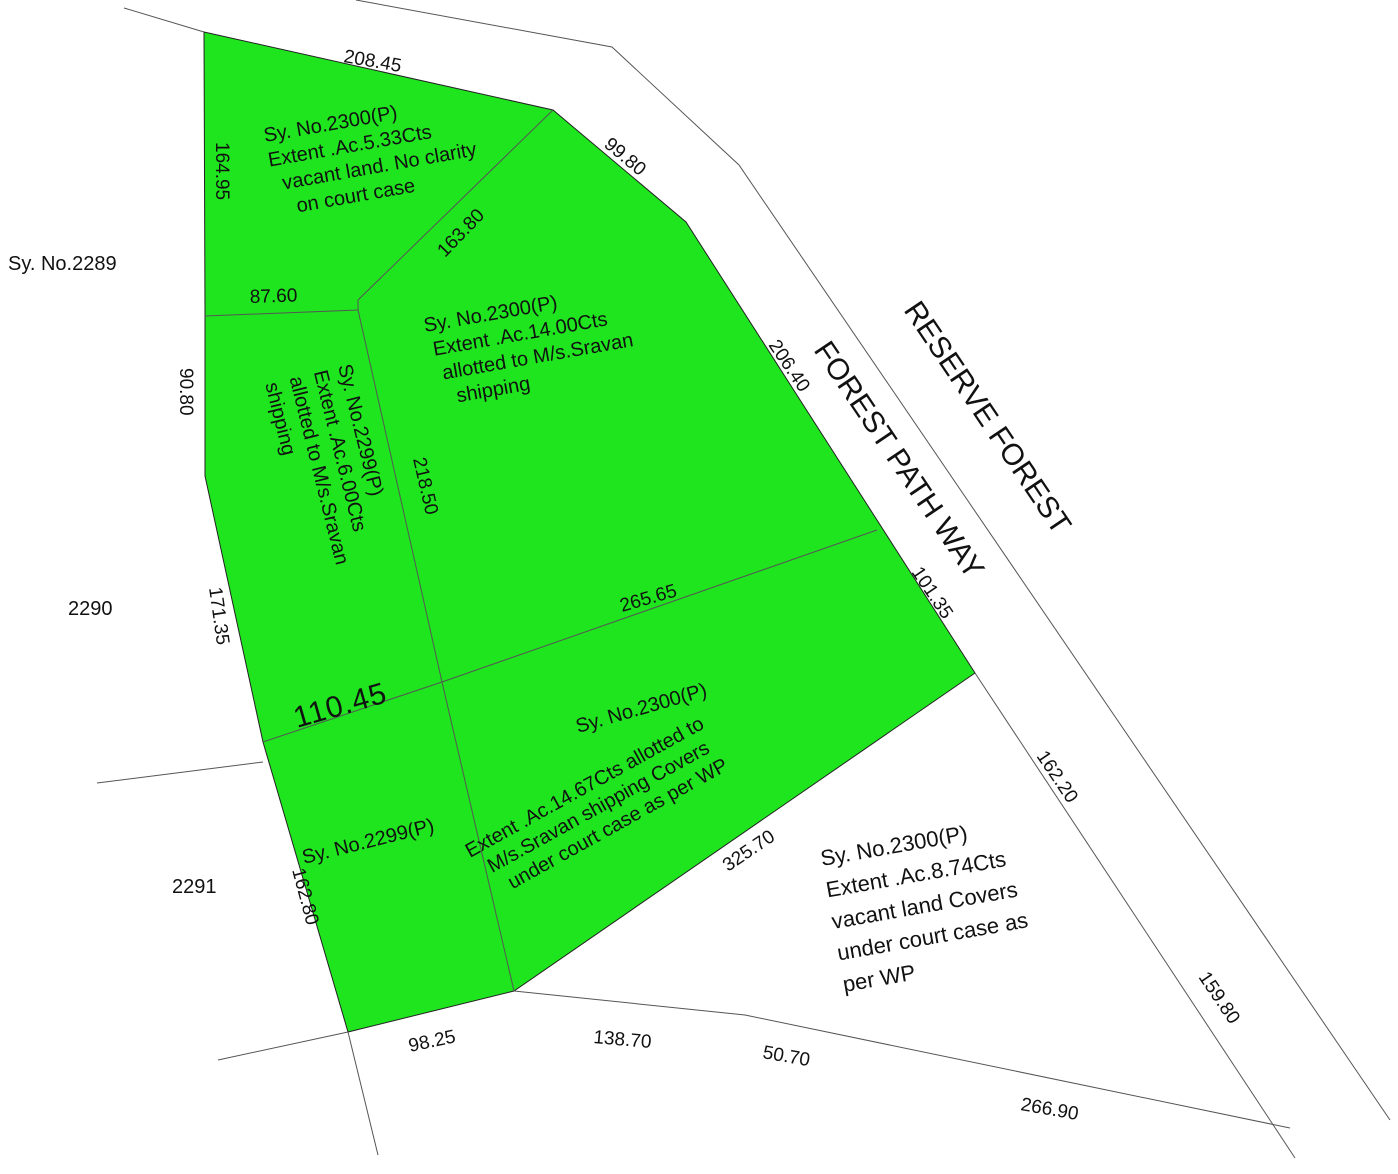  I want to click on dimension-171-35: 171.35, so click(218, 616).